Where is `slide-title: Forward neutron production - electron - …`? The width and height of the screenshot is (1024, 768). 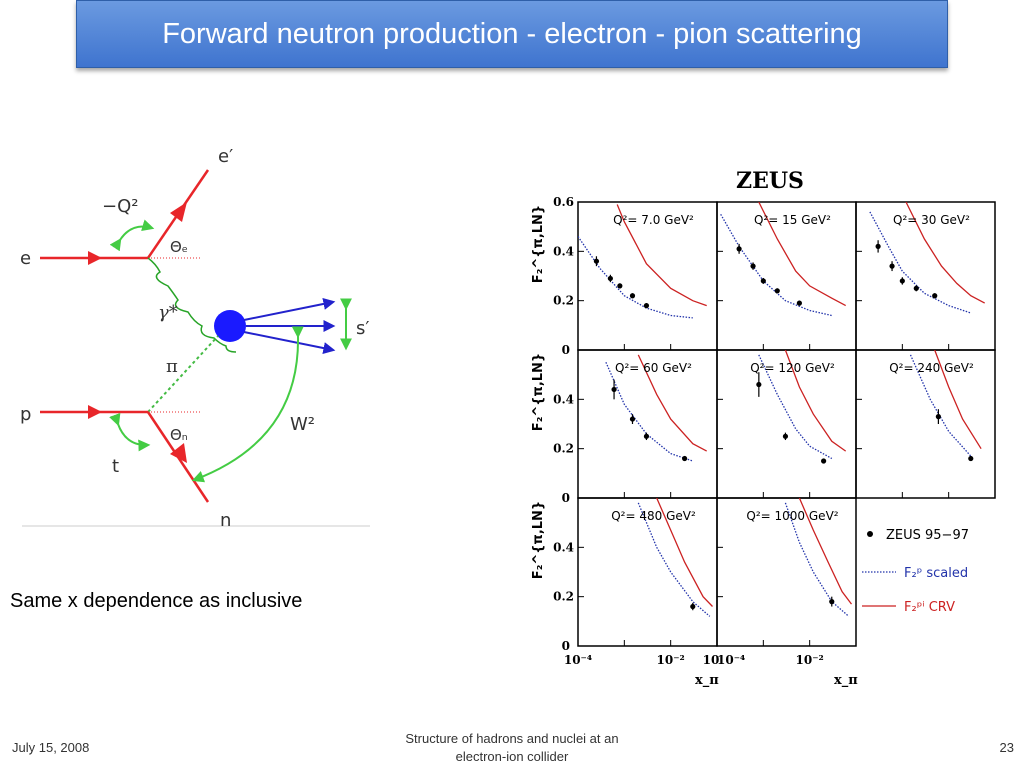 slide-title: Forward neutron production - electron - … is located at coordinates (512, 33).